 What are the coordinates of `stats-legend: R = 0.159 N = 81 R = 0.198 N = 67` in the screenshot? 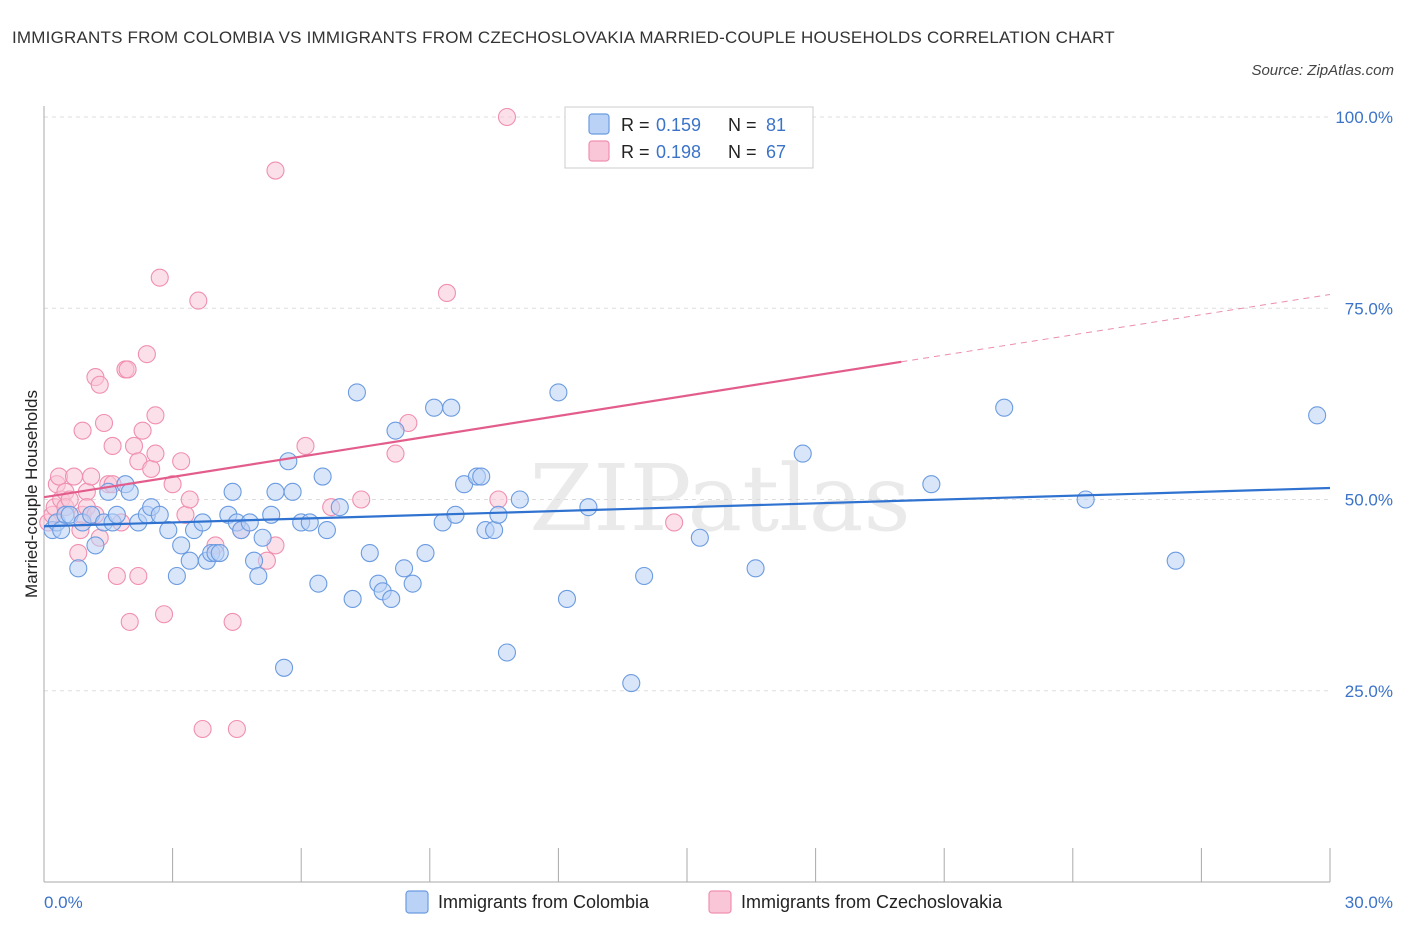 It's located at (689, 137).